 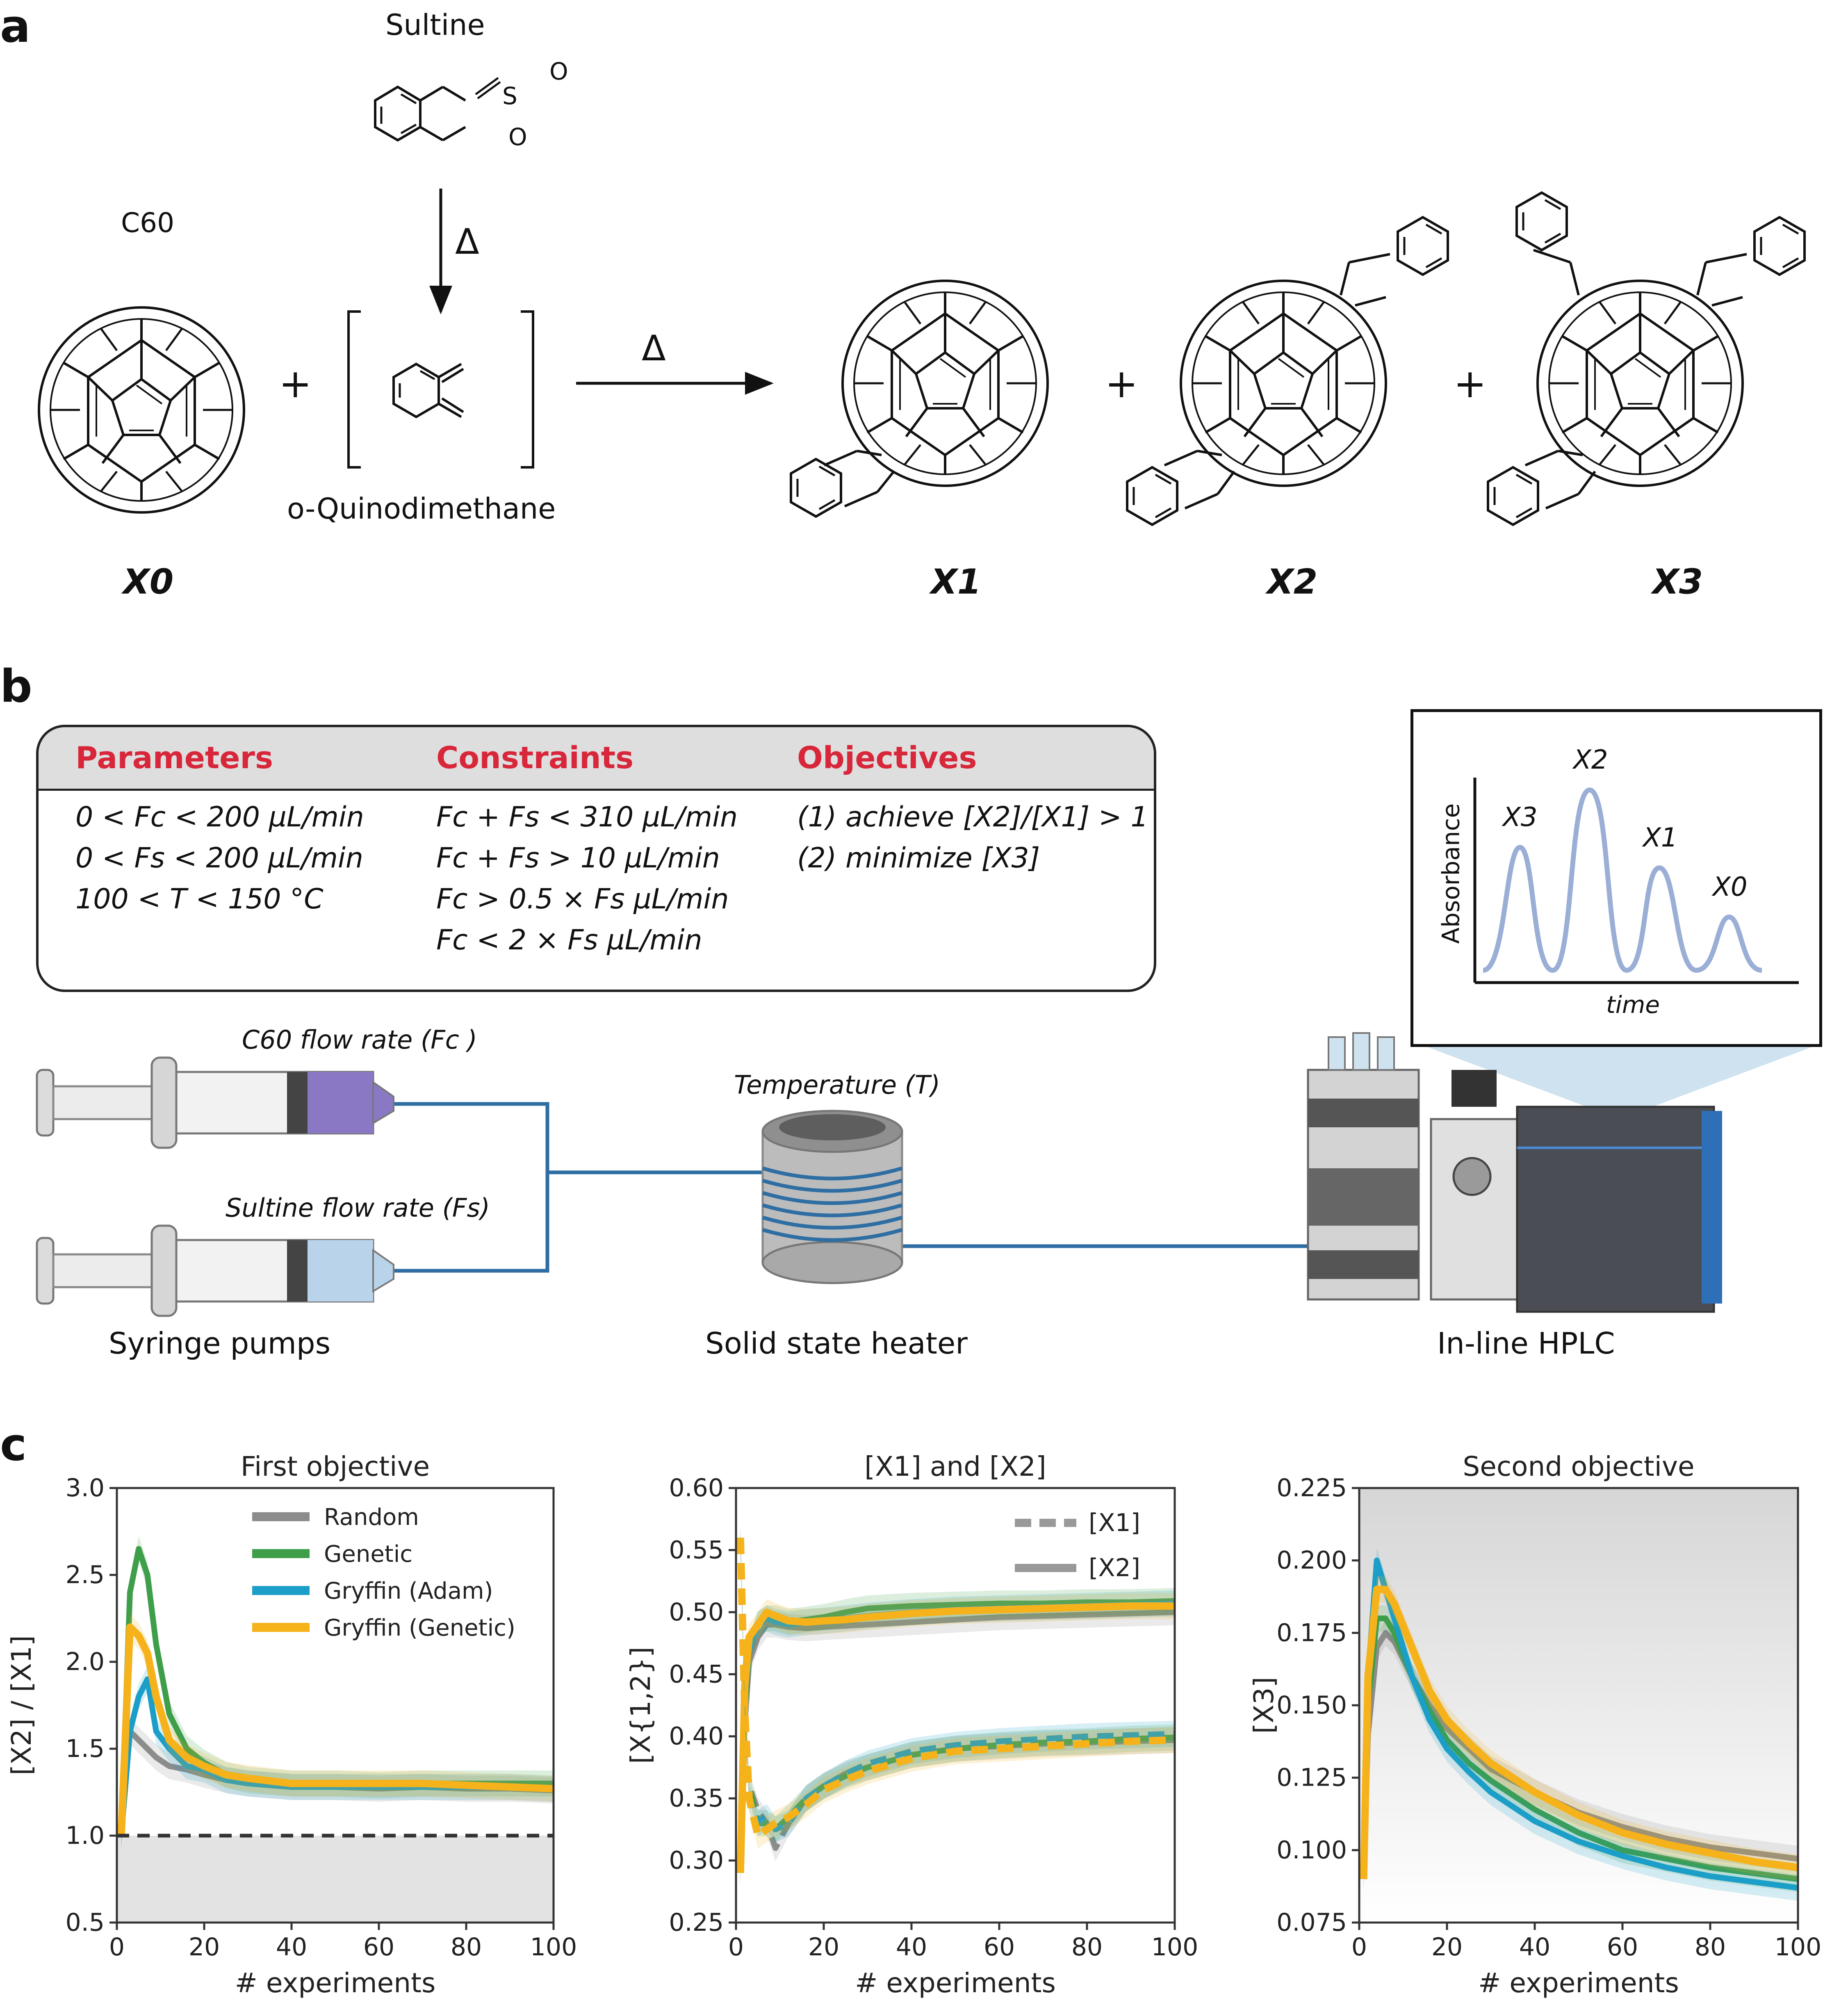 What do you see at coordinates (697, 1922) in the screenshot?
I see `y-tick-label: 0.25` at bounding box center [697, 1922].